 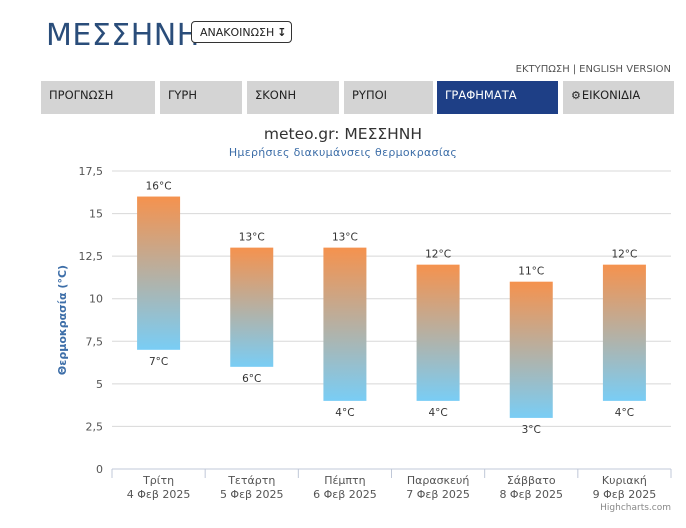 What do you see at coordinates (625, 494) in the screenshot?
I see `x-category-date: 9 Φεβ 2025` at bounding box center [625, 494].